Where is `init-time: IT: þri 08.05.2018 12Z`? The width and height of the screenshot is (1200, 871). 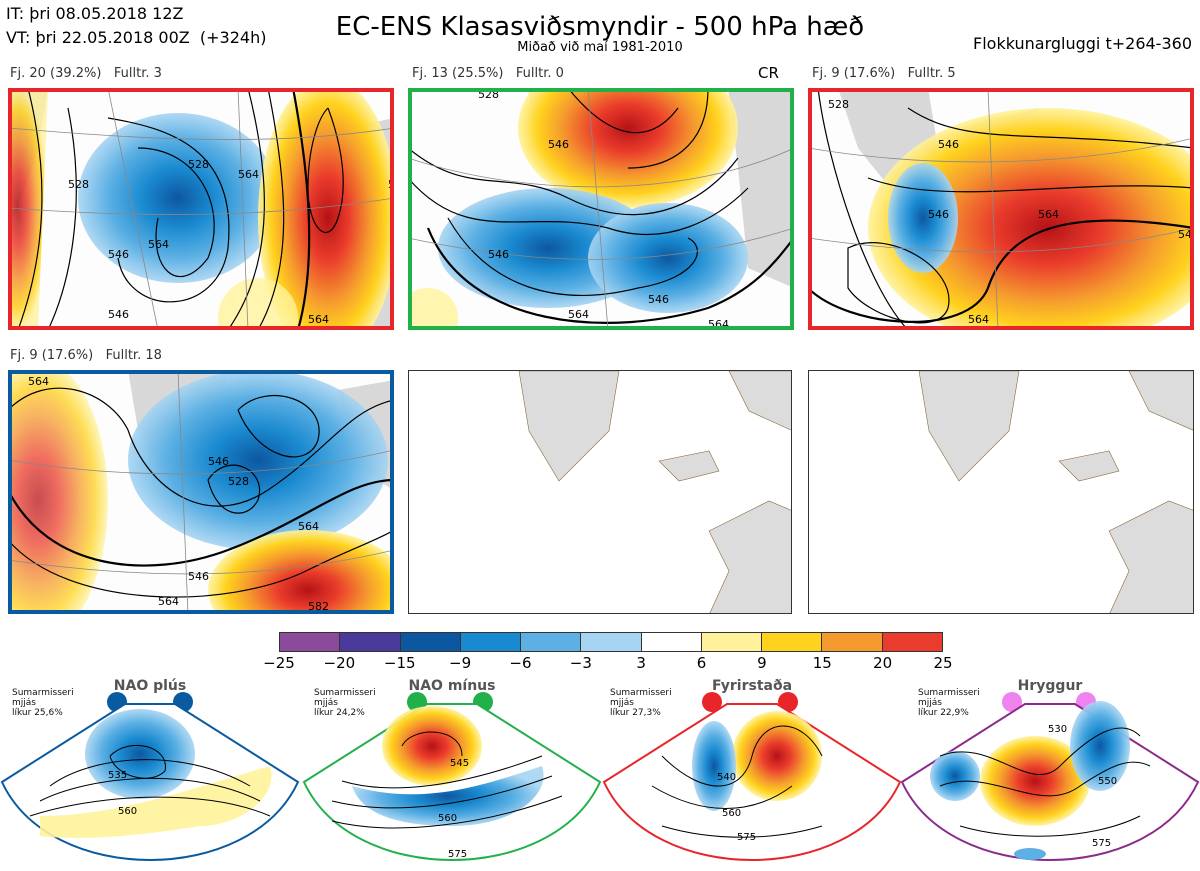
init-time: IT: þri 08.05.2018 12Z is located at coordinates (95, 13).